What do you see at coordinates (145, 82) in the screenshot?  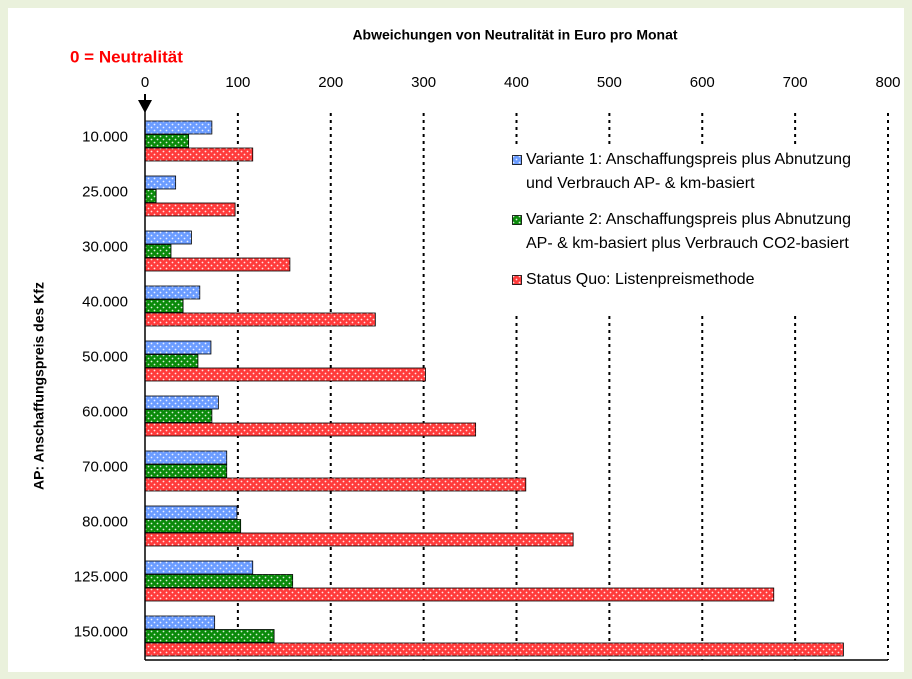 I see `x-tick-label: 0` at bounding box center [145, 82].